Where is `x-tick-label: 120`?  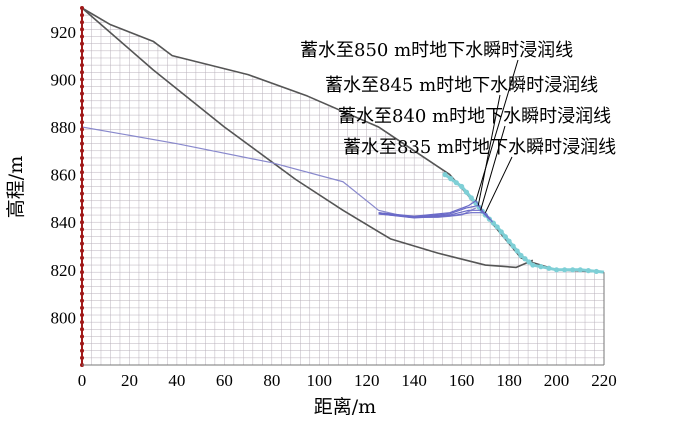 x-tick-label: 120 is located at coordinates (367, 380).